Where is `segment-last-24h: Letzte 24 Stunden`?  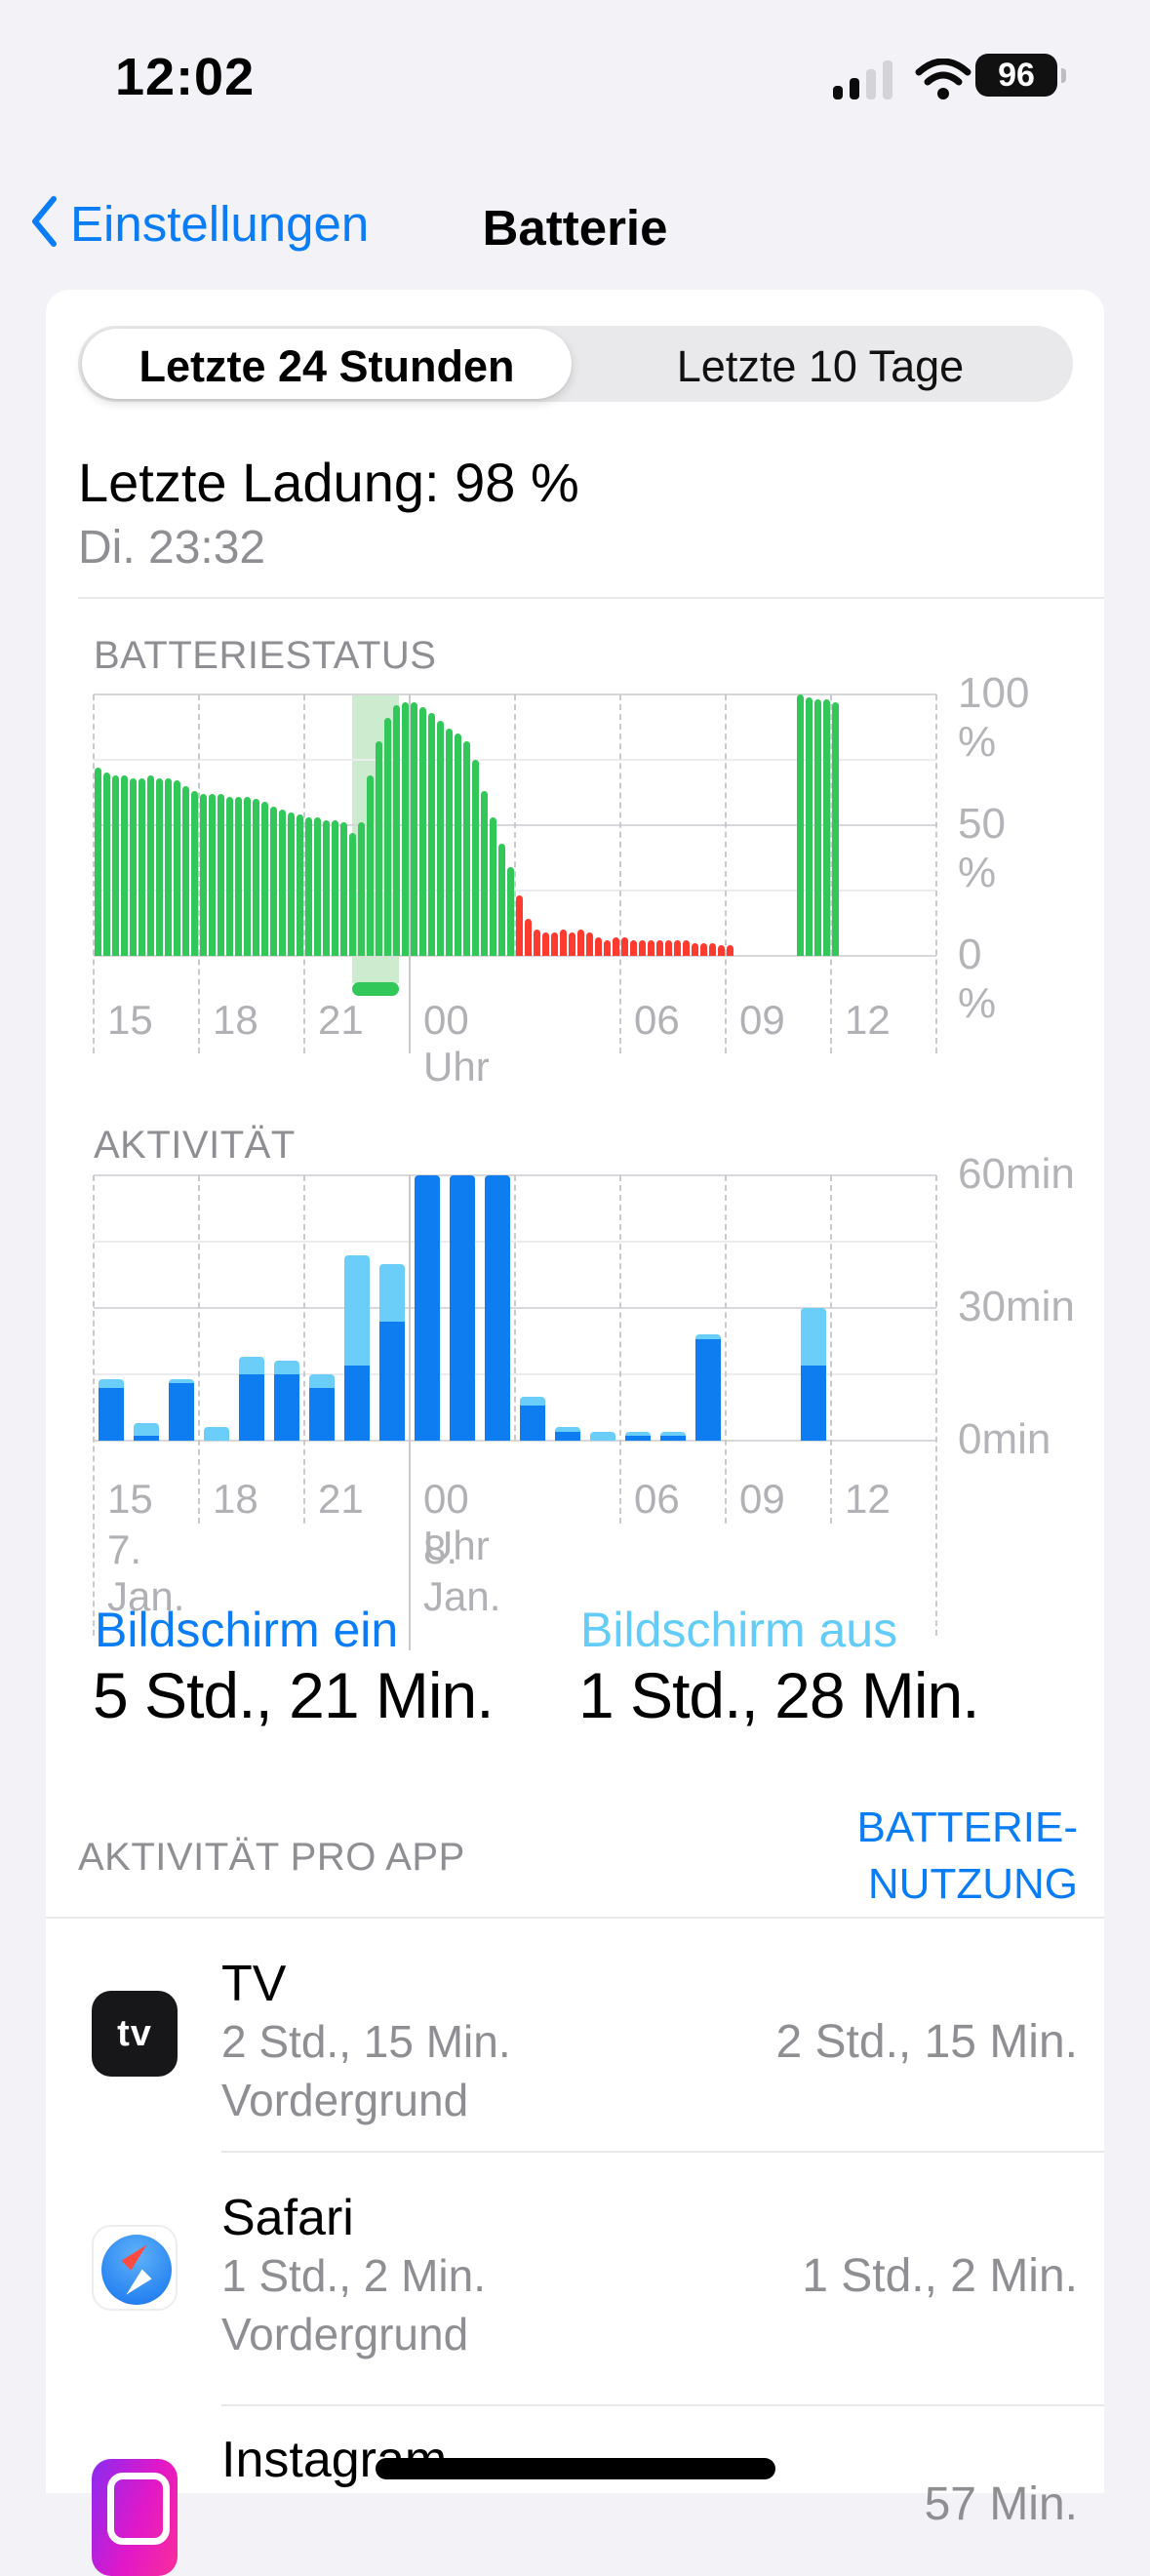 segment-last-24h: Letzte 24 Stunden is located at coordinates (327, 366).